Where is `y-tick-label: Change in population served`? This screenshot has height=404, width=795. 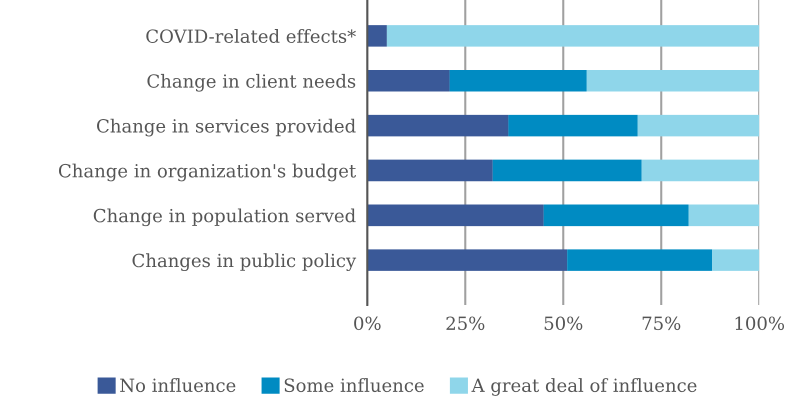 y-tick-label: Change in population served is located at coordinates (225, 217).